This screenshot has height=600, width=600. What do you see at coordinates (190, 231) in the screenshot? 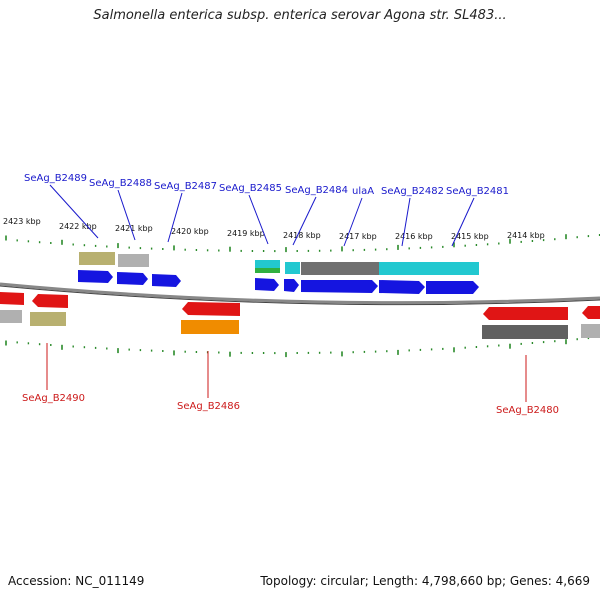
I see `kbp-label: 2420 kbp` at bounding box center [190, 231].